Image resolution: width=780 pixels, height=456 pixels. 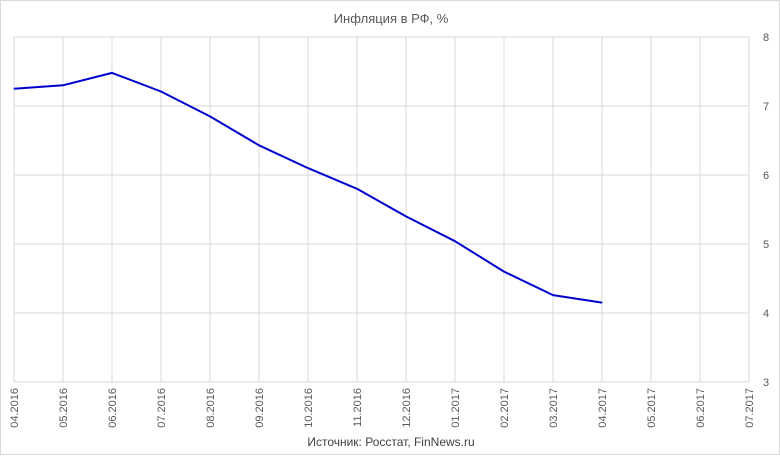 I want to click on x-tick-label: 05.2017, so click(x=652, y=408).